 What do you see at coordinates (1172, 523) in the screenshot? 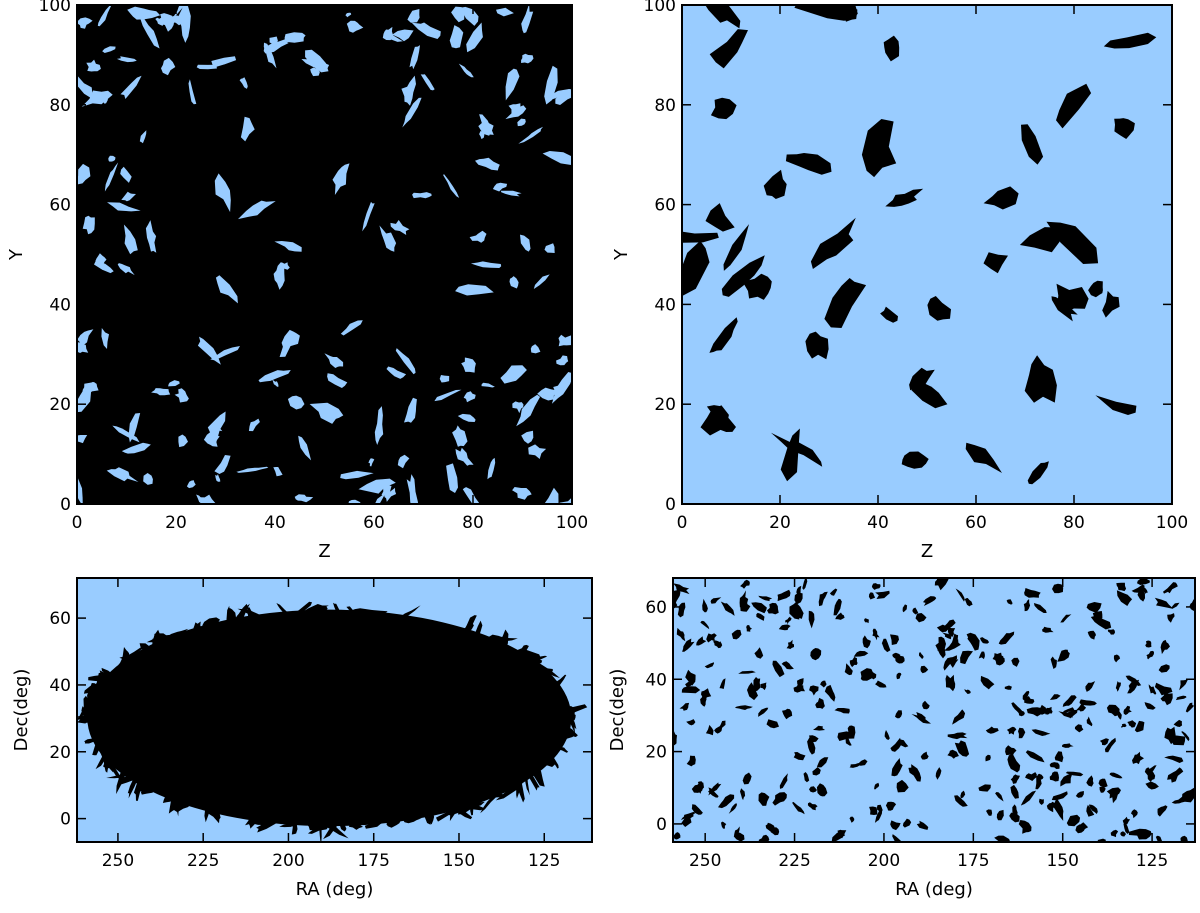
I see `x-tick-label: 100` at bounding box center [1172, 523].